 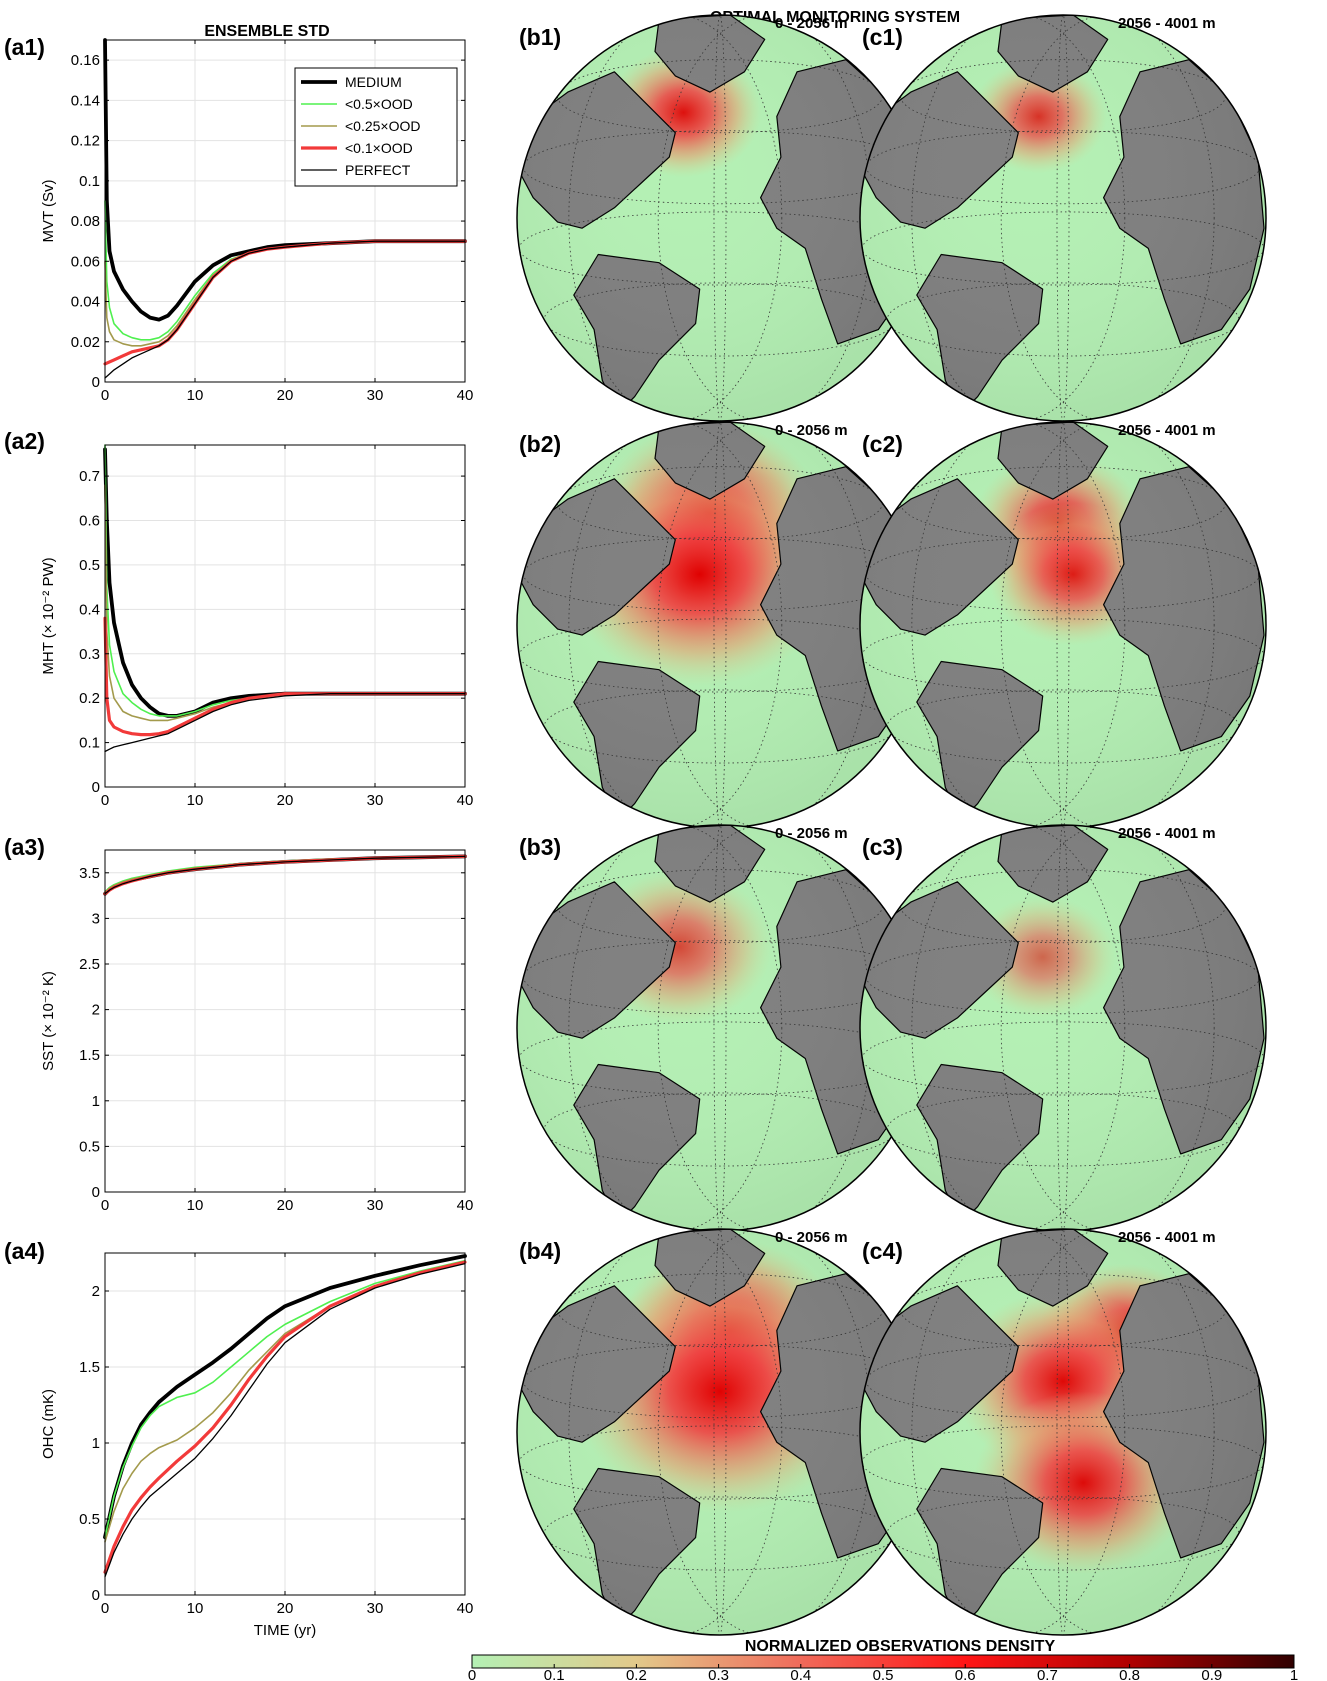 What do you see at coordinates (266, 31) in the screenshot?
I see `left-column-title: ENSEMBLE STD` at bounding box center [266, 31].